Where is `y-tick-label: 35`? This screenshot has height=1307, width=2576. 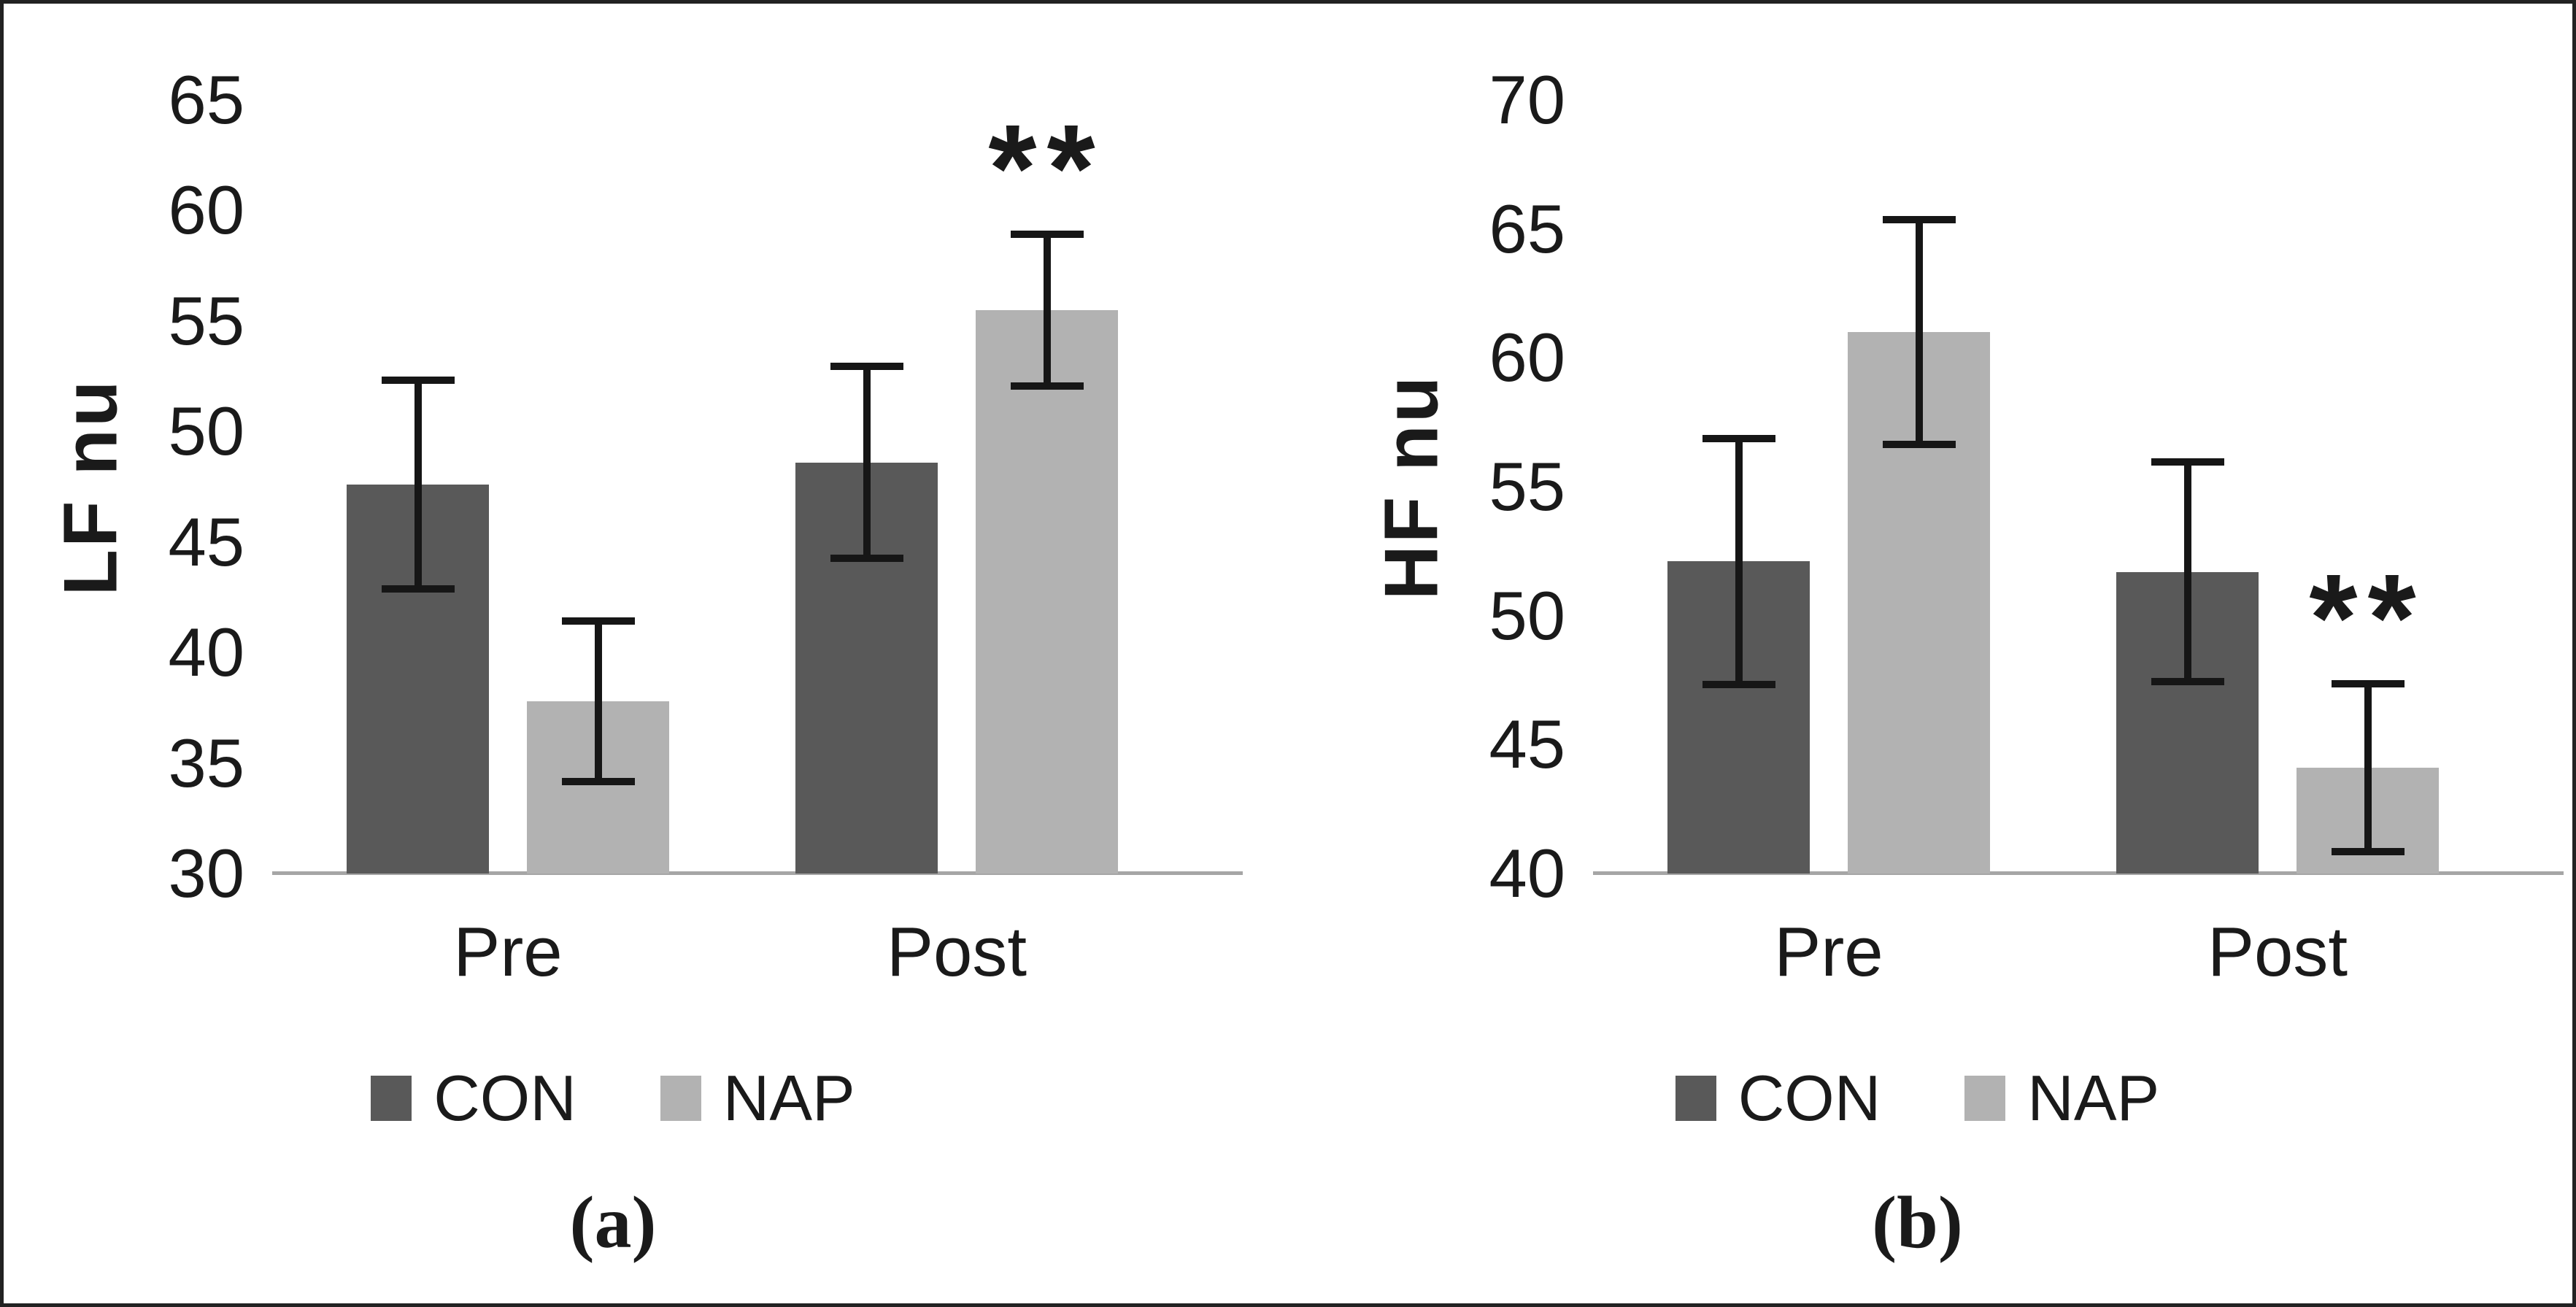
y-tick-label: 35 is located at coordinates (206, 762).